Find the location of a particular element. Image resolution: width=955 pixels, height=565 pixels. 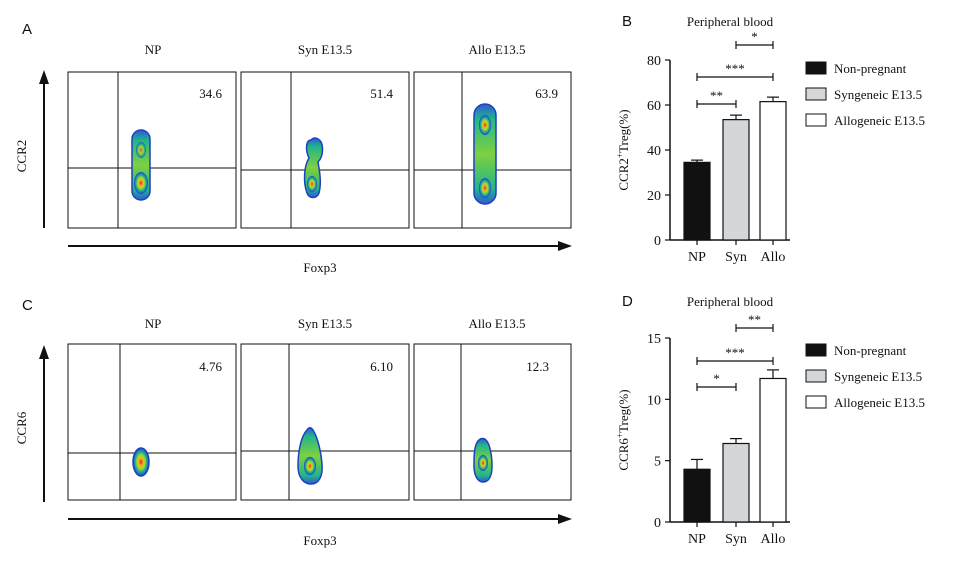

y-tick-label: 40 is located at coordinates (654, 151).